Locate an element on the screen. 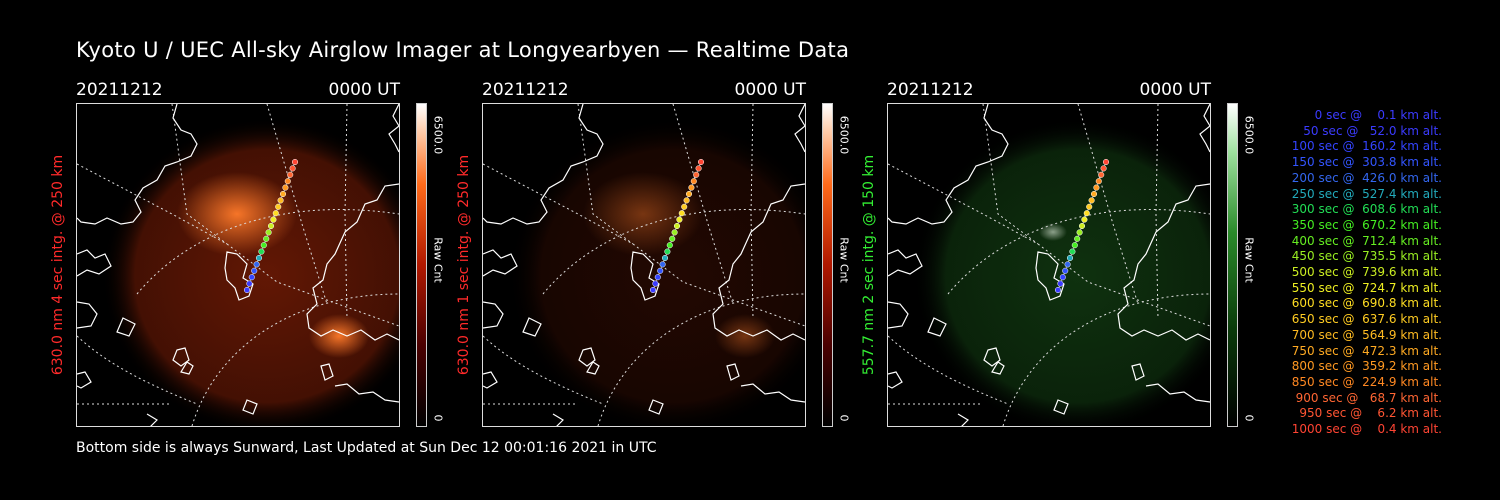 The width and height of the screenshot is (1500, 500). legend-entry: 450 sec @ 735.5 km alt. is located at coordinates (1364, 256).